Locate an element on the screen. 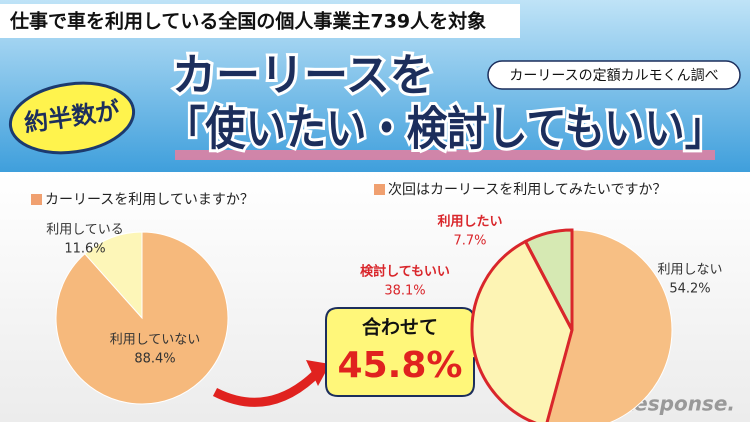  slice-label: 利用しない is located at coordinates (689, 270).